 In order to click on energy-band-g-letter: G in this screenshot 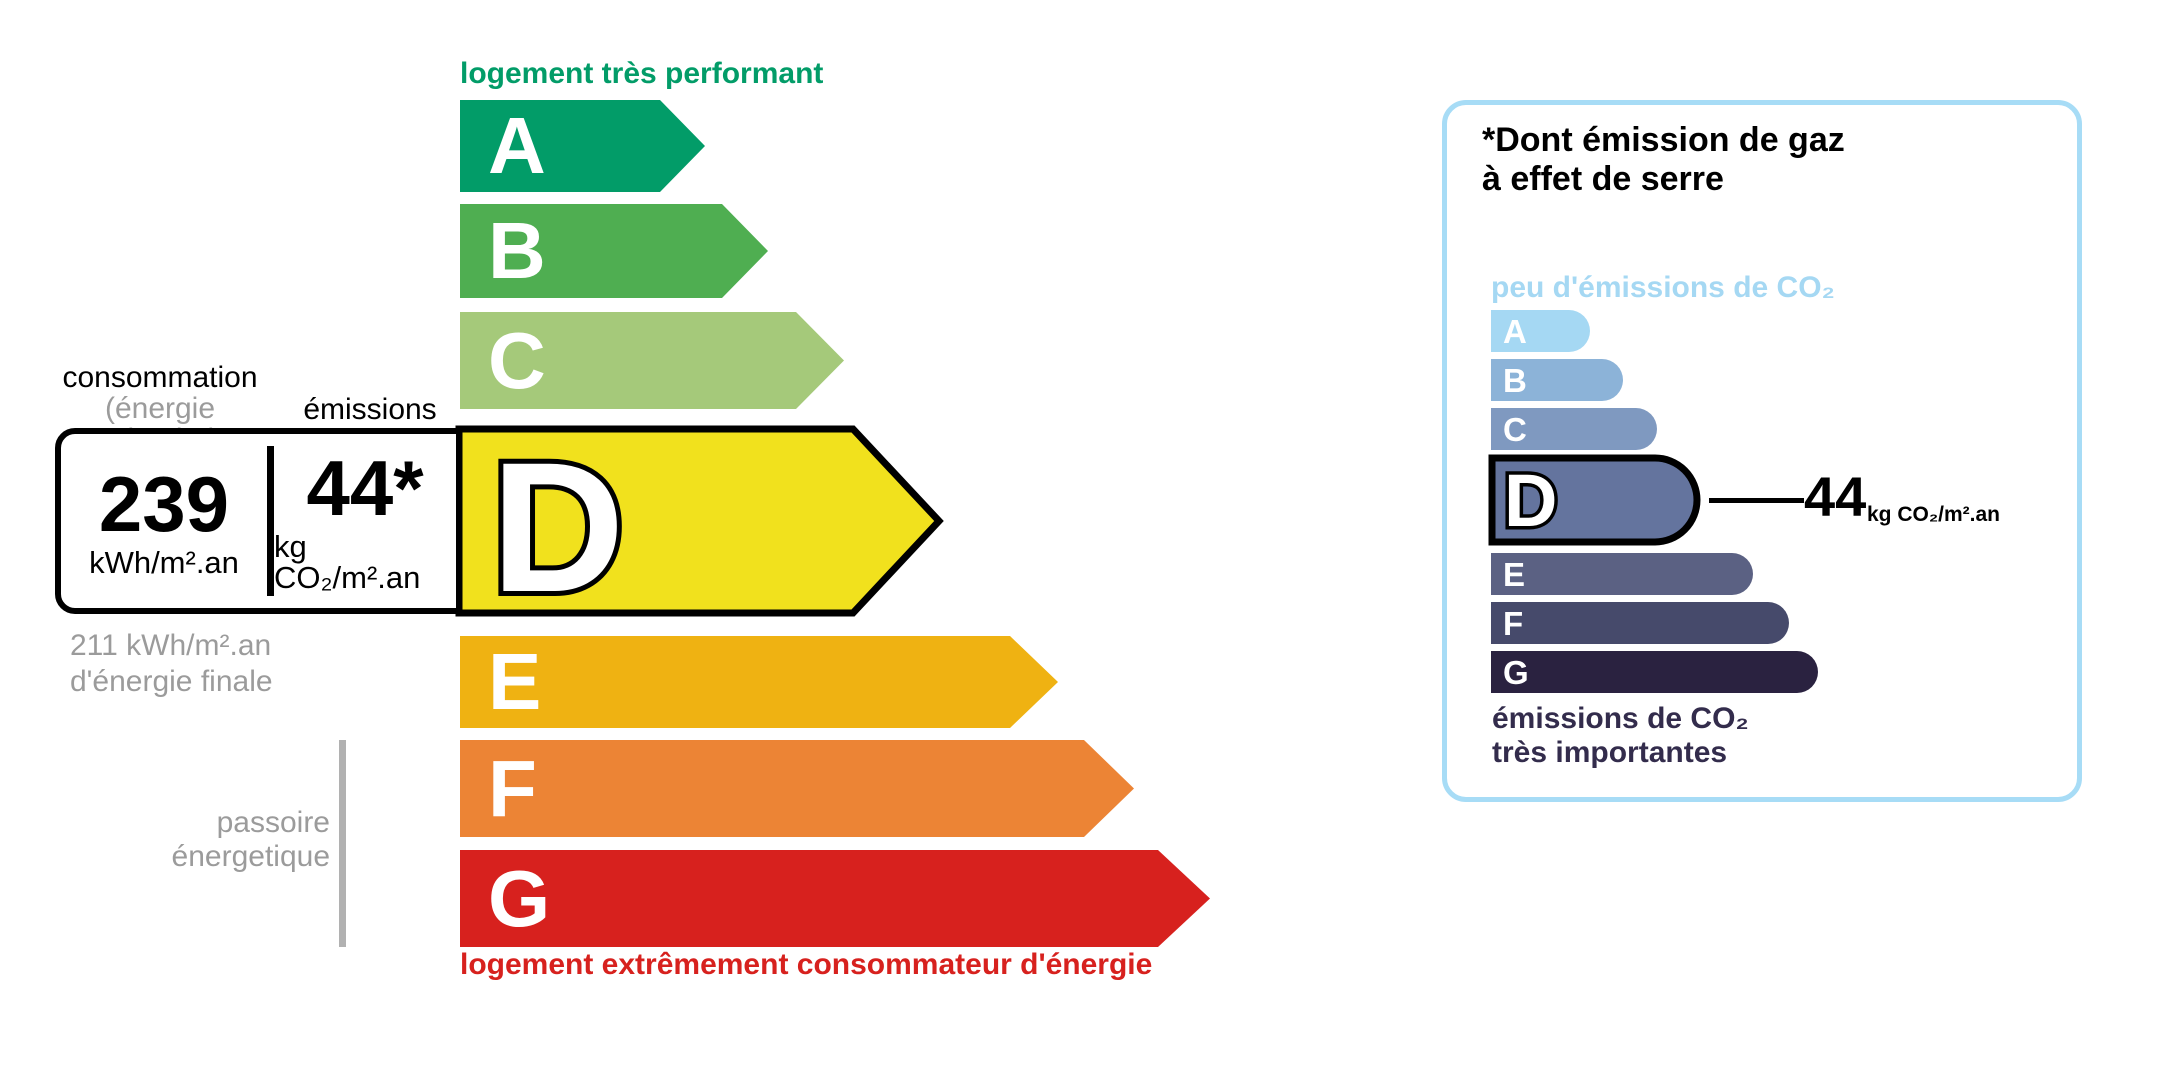, I will do `click(519, 898)`.